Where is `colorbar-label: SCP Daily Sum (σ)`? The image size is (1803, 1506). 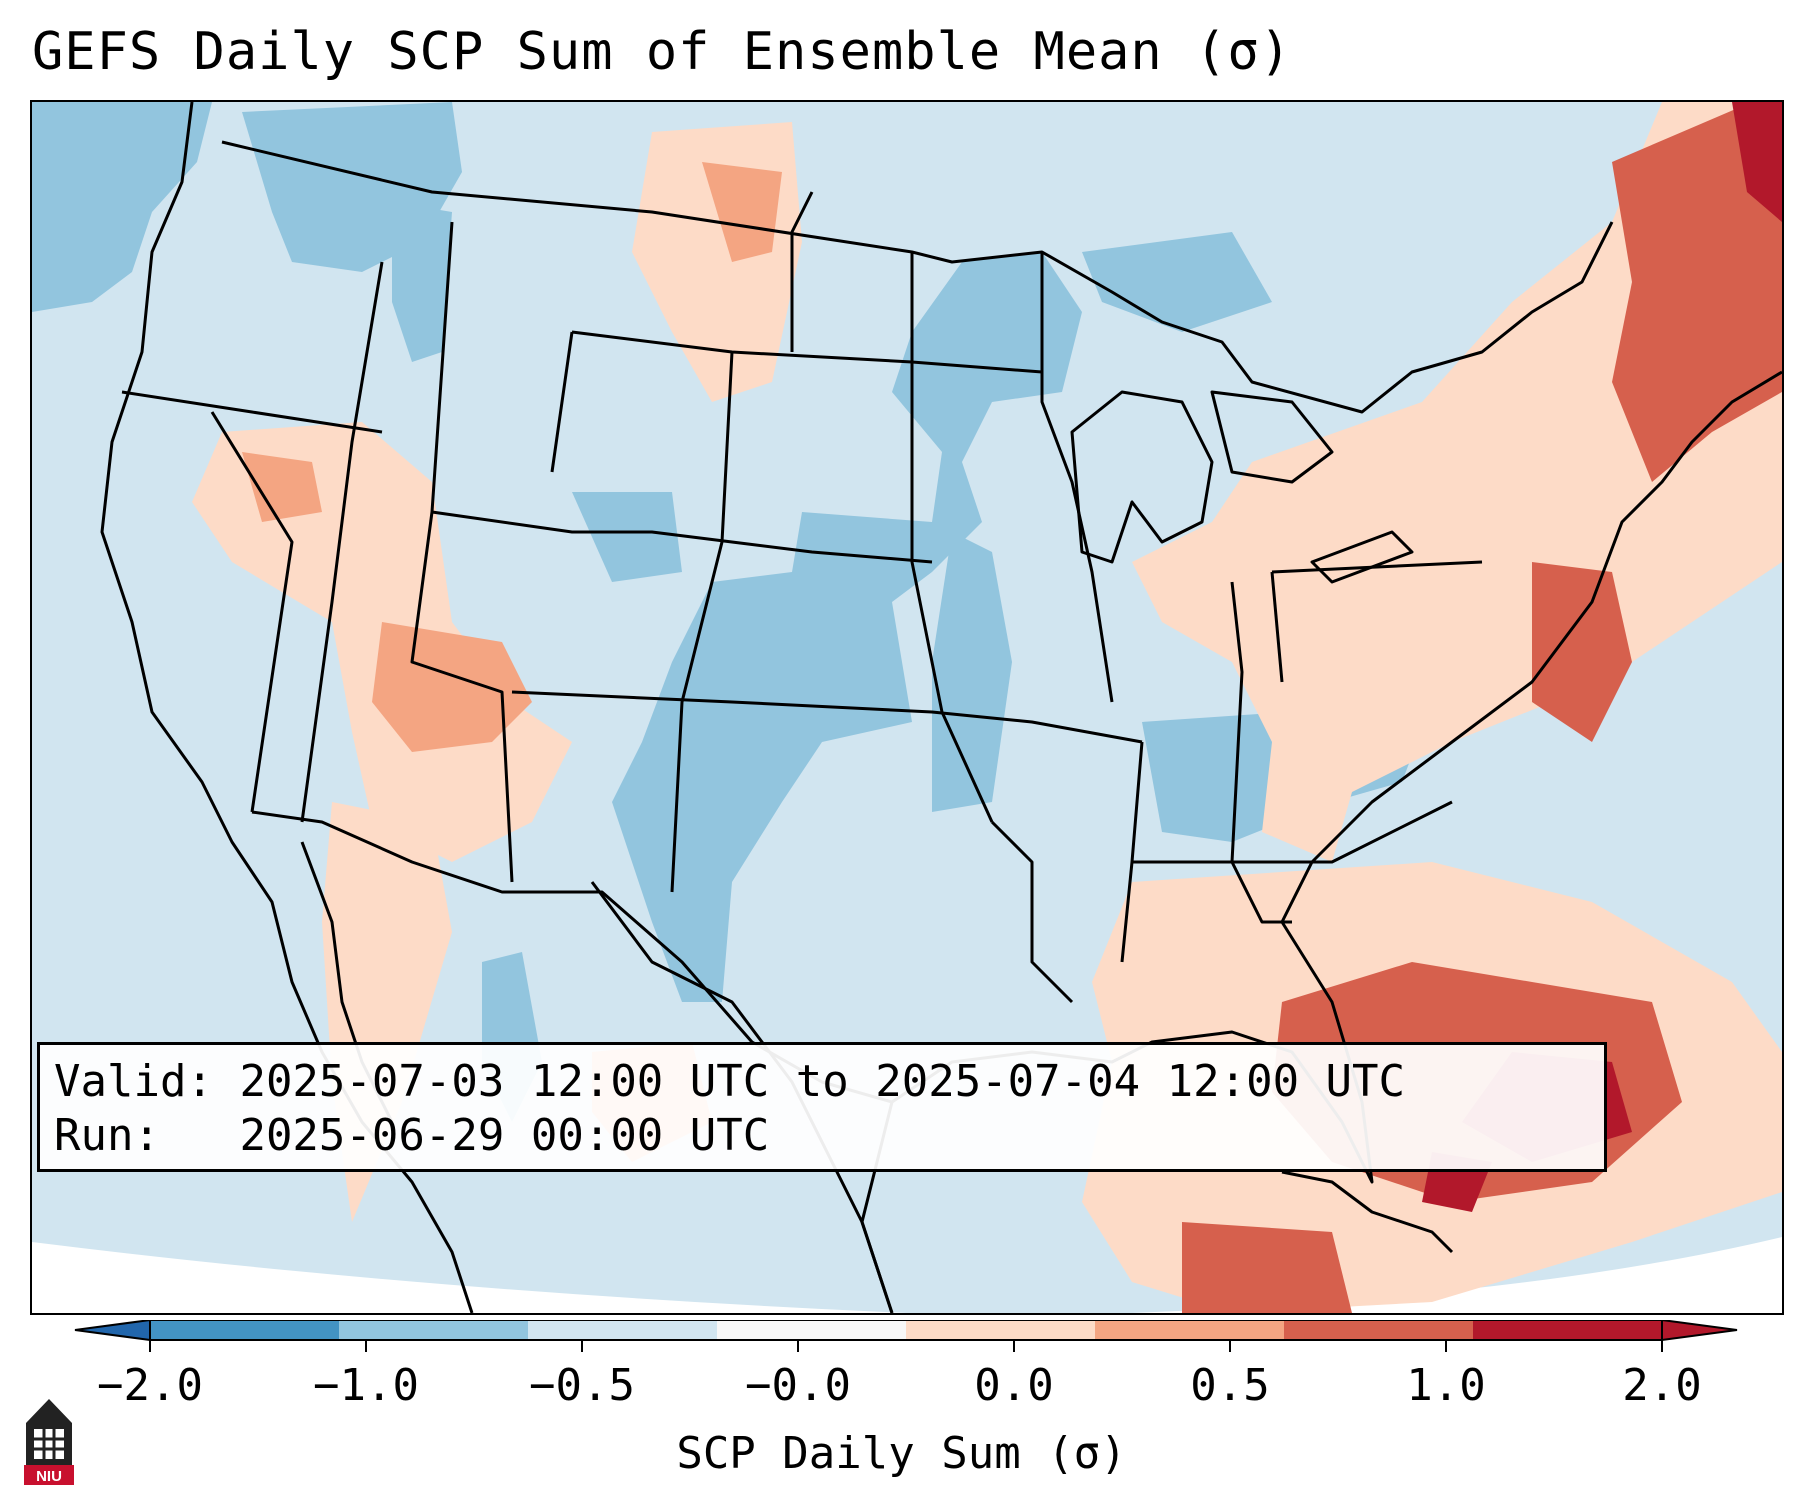 colorbar-label: SCP Daily Sum (σ) is located at coordinates (901, 1453).